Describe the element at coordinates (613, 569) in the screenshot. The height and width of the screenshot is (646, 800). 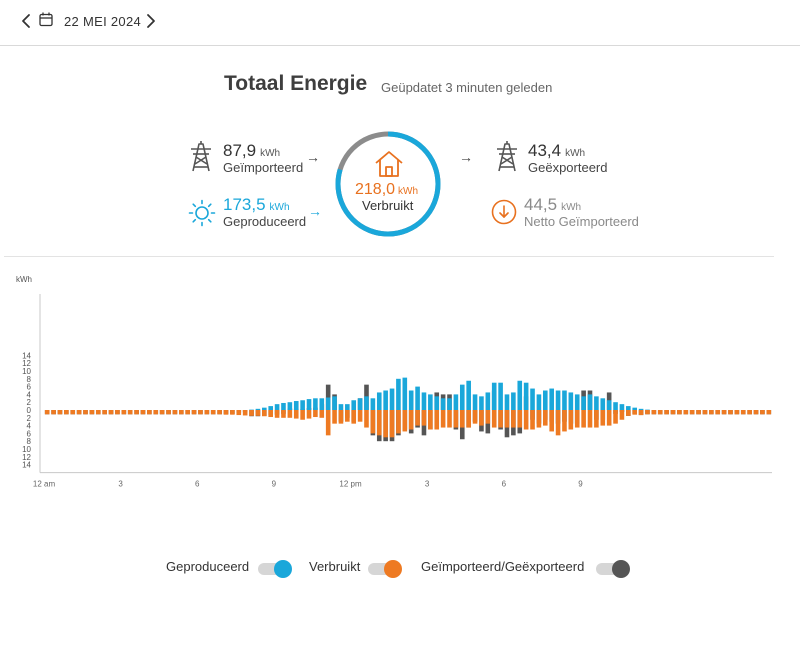
I see `grid-toggle` at that location.